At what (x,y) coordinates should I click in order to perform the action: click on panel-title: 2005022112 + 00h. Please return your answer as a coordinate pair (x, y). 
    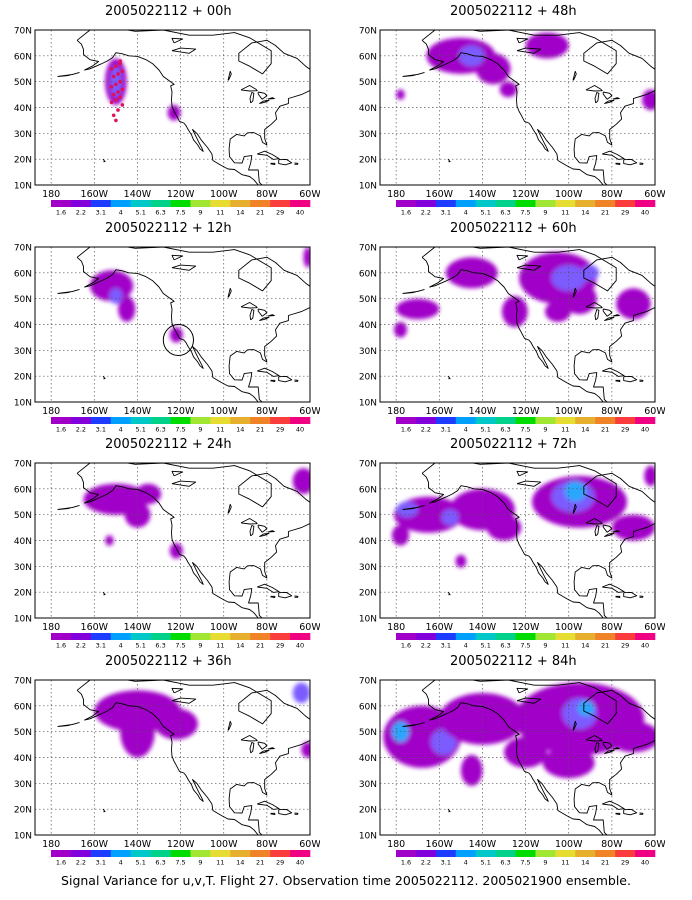
    Looking at the image, I should click on (168, 11).